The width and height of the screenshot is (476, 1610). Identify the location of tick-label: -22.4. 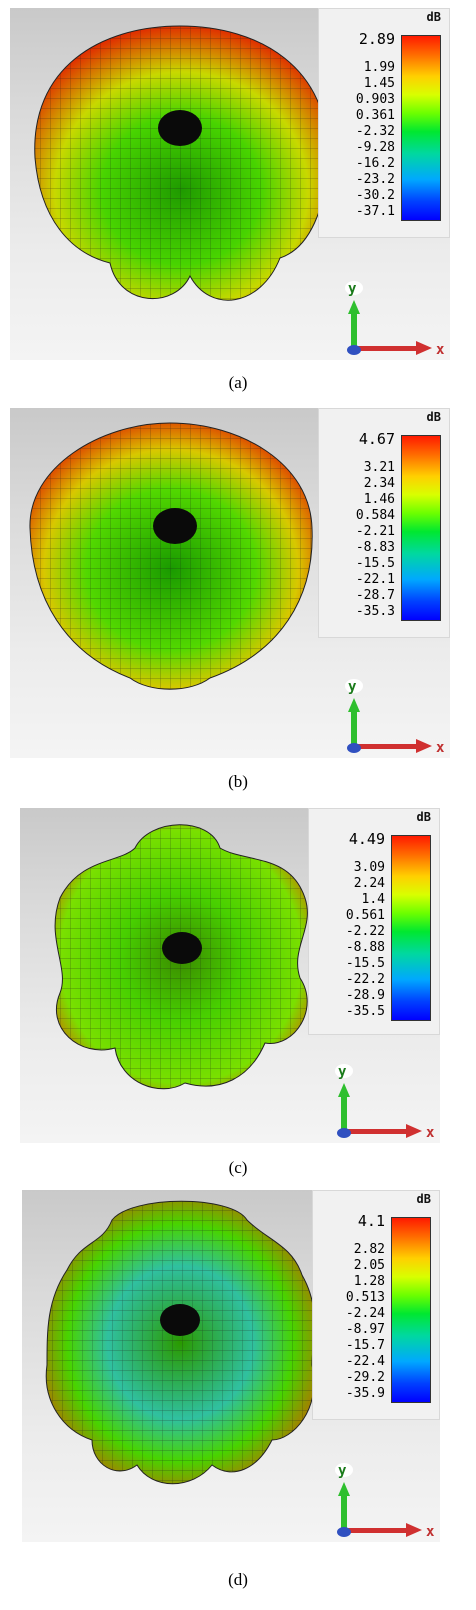
(365, 1361).